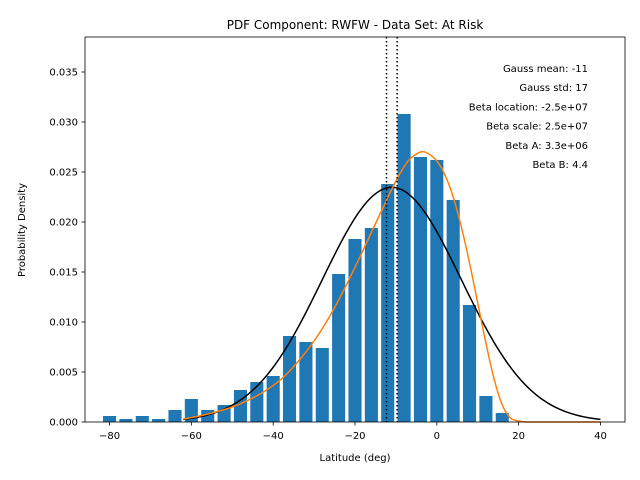  Describe the element at coordinates (355, 25) in the screenshot. I see `chart-title: PDF Component: RWFW - Data Set: At Risk` at that location.